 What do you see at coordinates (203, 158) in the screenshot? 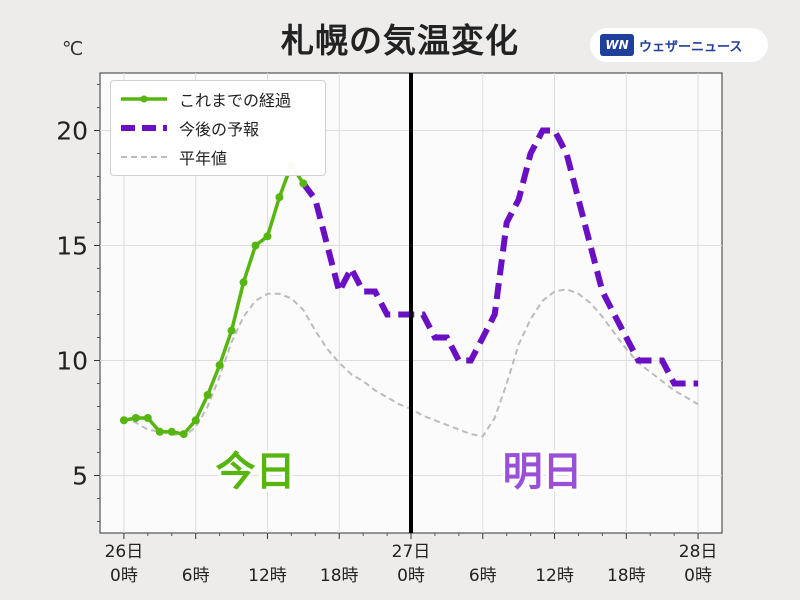
I see `legend-label-normal: 平年値` at bounding box center [203, 158].